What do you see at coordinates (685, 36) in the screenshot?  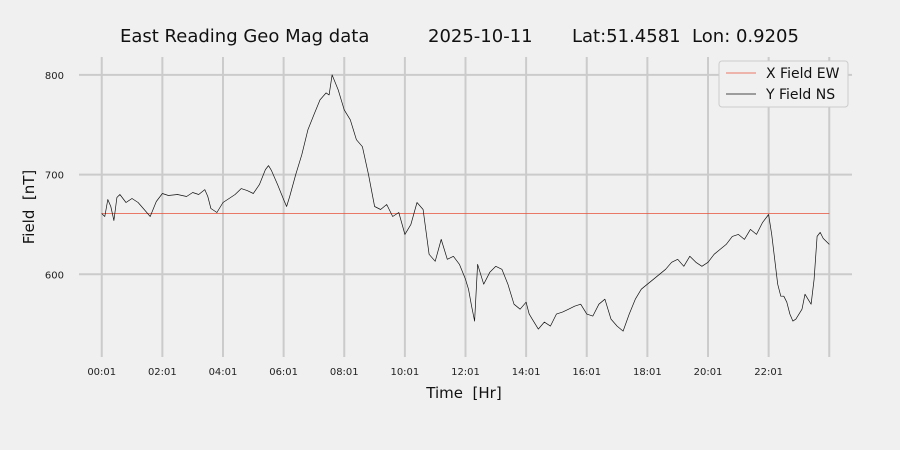 I see `chart-title-location: Lat:51.4581 Lon: 0.9205` at bounding box center [685, 36].